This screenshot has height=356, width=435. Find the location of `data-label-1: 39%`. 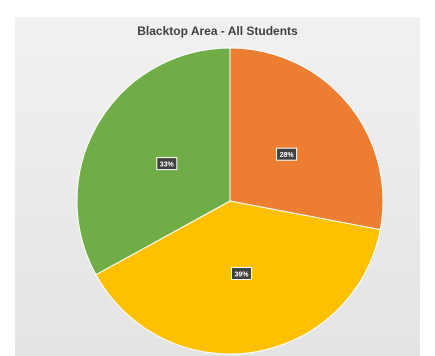

data-label-1: 39% is located at coordinates (241, 274).